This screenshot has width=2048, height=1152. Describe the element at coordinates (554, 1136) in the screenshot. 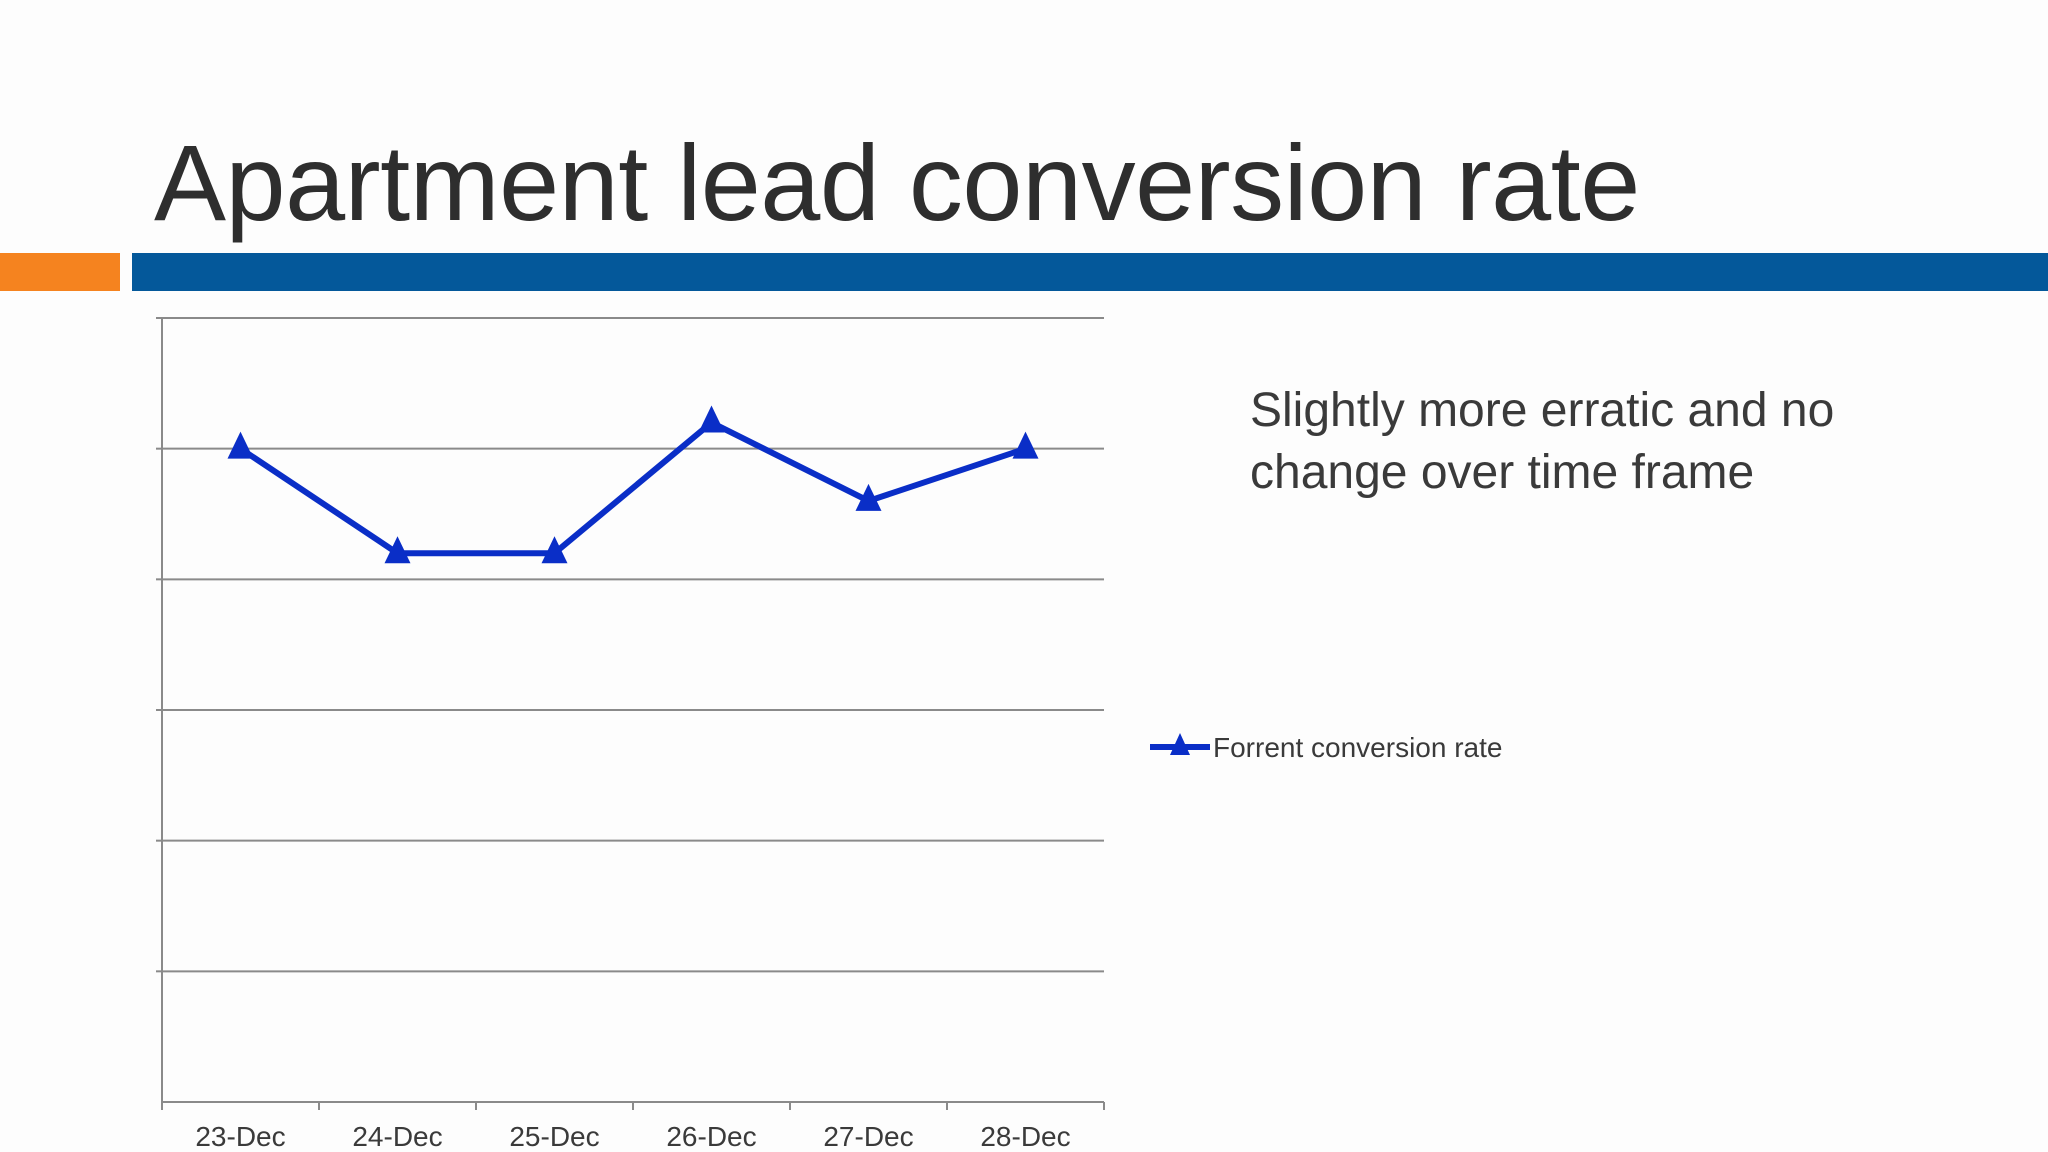

I see `x-tick-label: 25-Dec` at that location.